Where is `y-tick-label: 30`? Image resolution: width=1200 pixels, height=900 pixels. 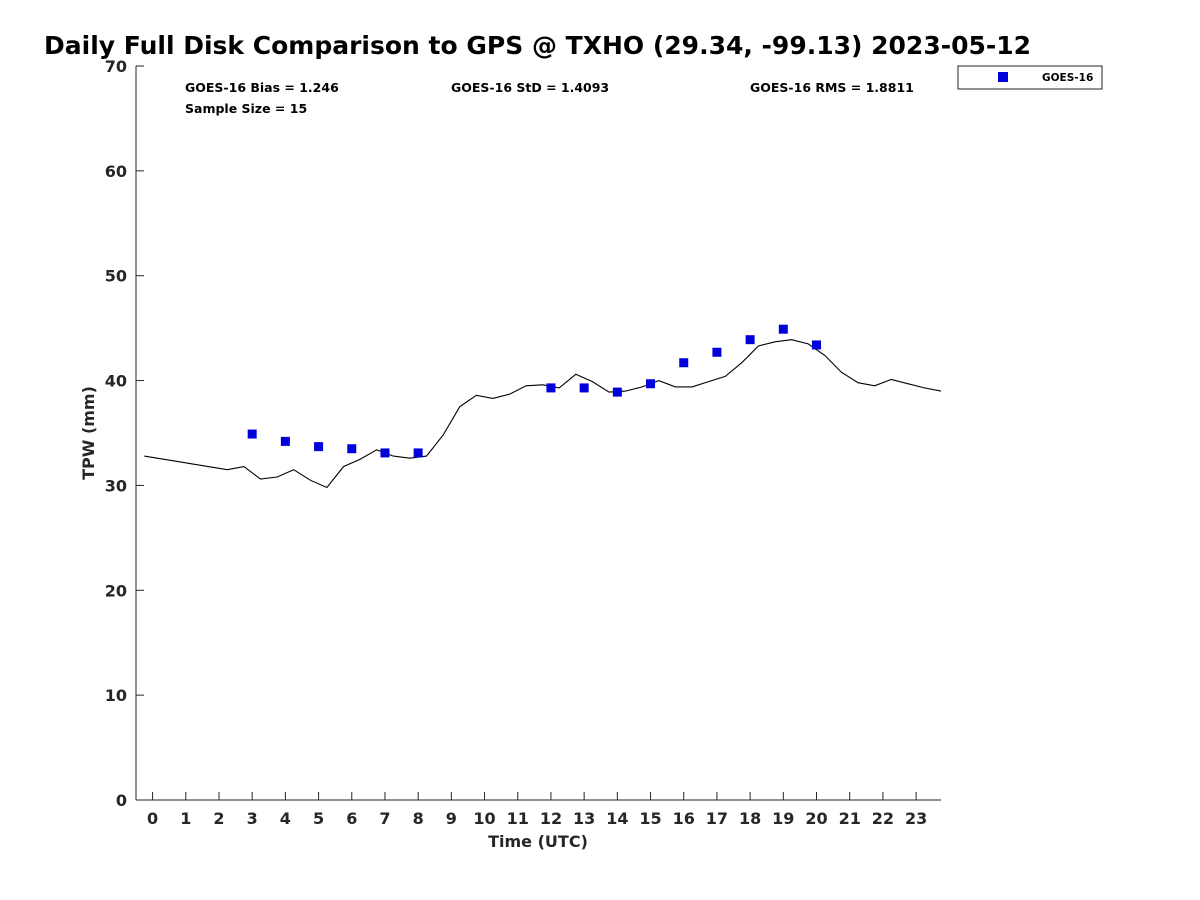
y-tick-label: 30 is located at coordinates (116, 485).